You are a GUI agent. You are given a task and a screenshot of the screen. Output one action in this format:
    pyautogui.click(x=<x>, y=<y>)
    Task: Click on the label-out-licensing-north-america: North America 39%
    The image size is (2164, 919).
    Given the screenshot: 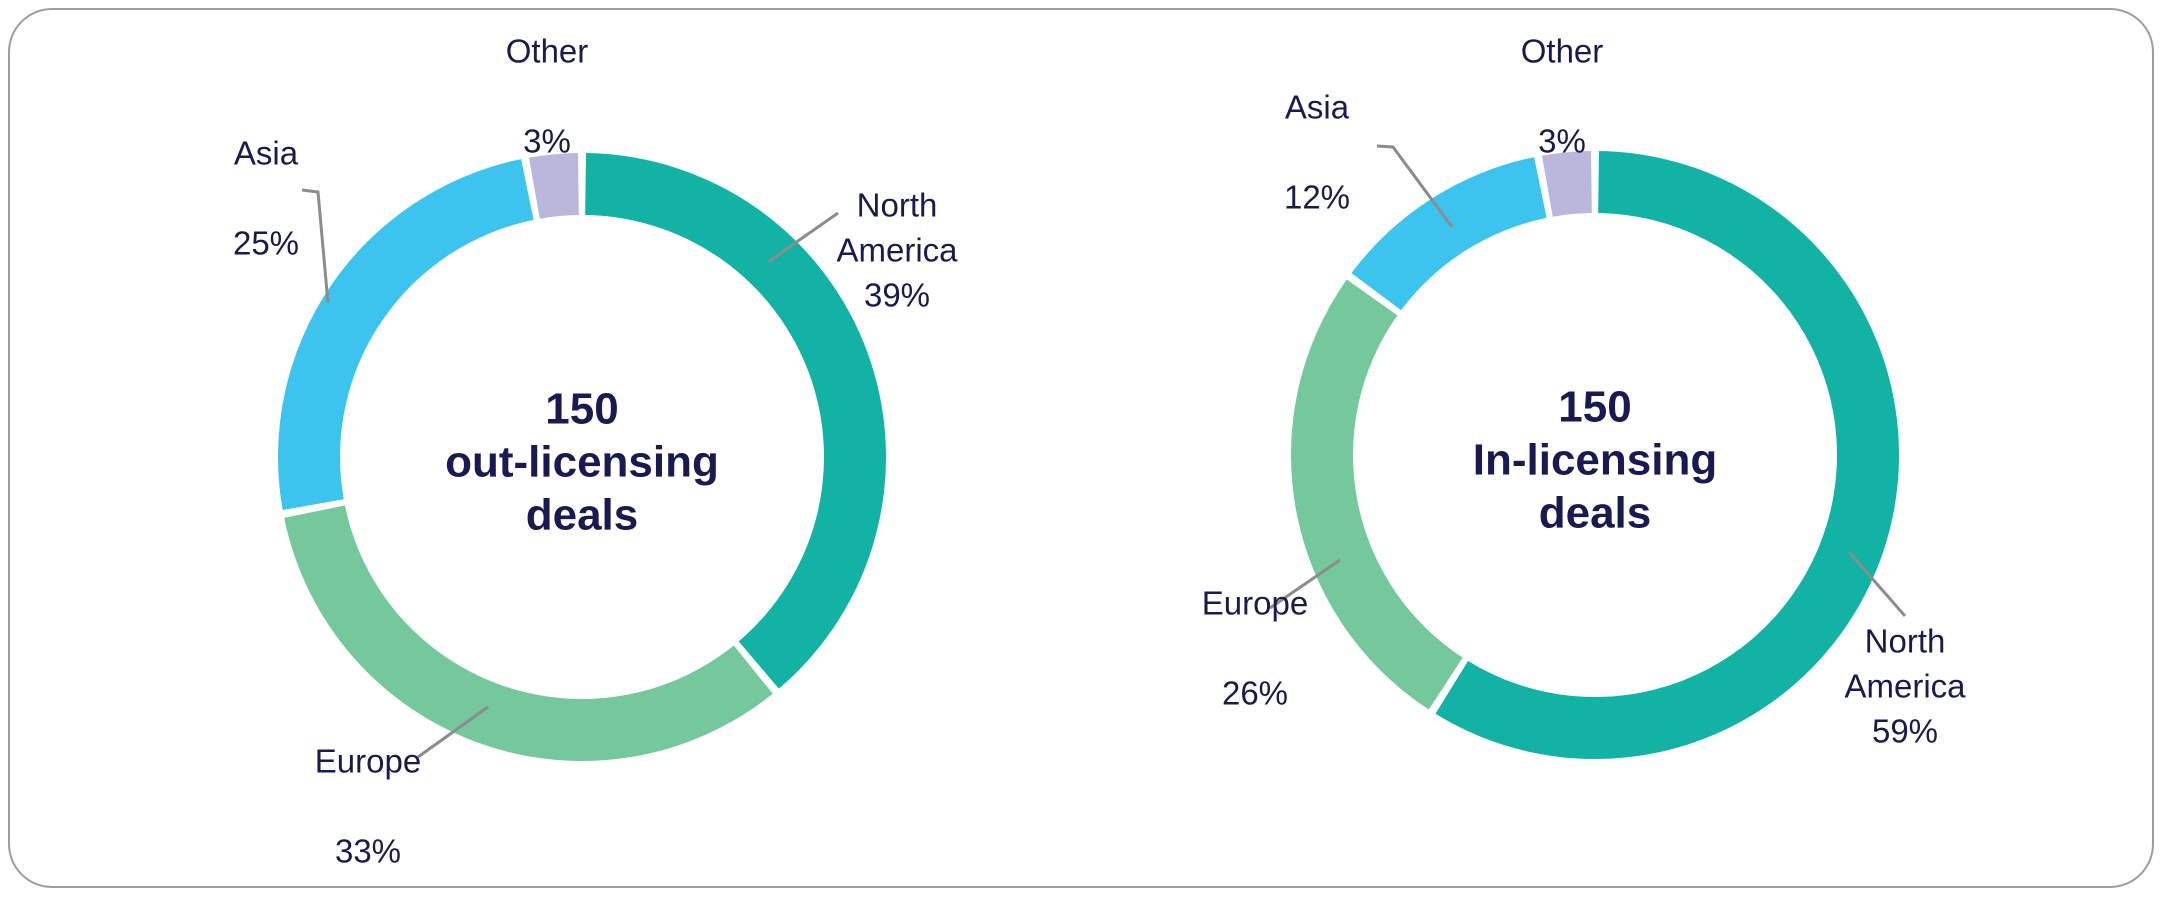 What is the action you would take?
    pyautogui.click(x=897, y=250)
    